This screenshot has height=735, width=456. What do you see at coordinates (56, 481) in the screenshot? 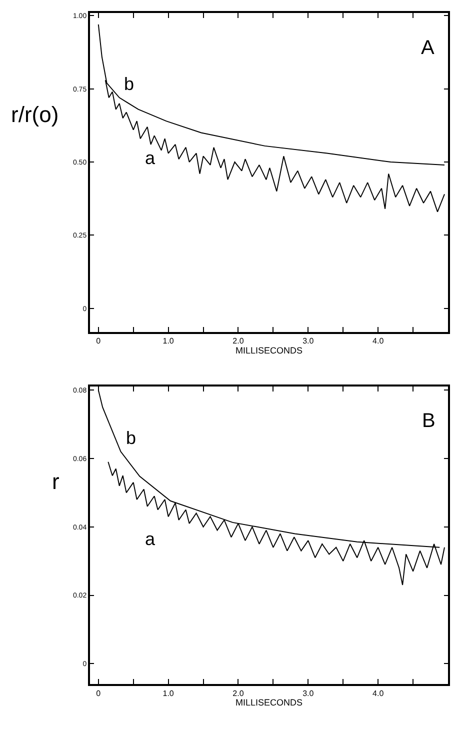
I see `y-axis-title: r` at bounding box center [56, 481].